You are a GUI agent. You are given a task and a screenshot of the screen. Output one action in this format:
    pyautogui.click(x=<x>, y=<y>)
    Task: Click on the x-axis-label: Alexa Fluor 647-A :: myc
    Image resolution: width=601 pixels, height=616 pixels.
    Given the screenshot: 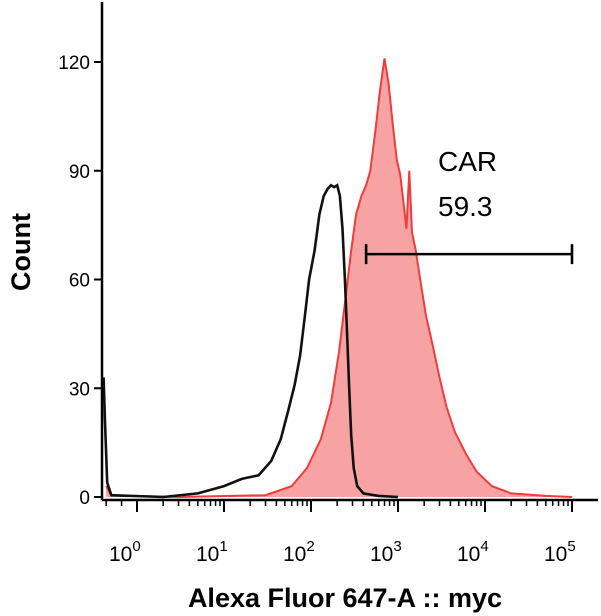 What is the action you would take?
    pyautogui.click(x=345, y=598)
    